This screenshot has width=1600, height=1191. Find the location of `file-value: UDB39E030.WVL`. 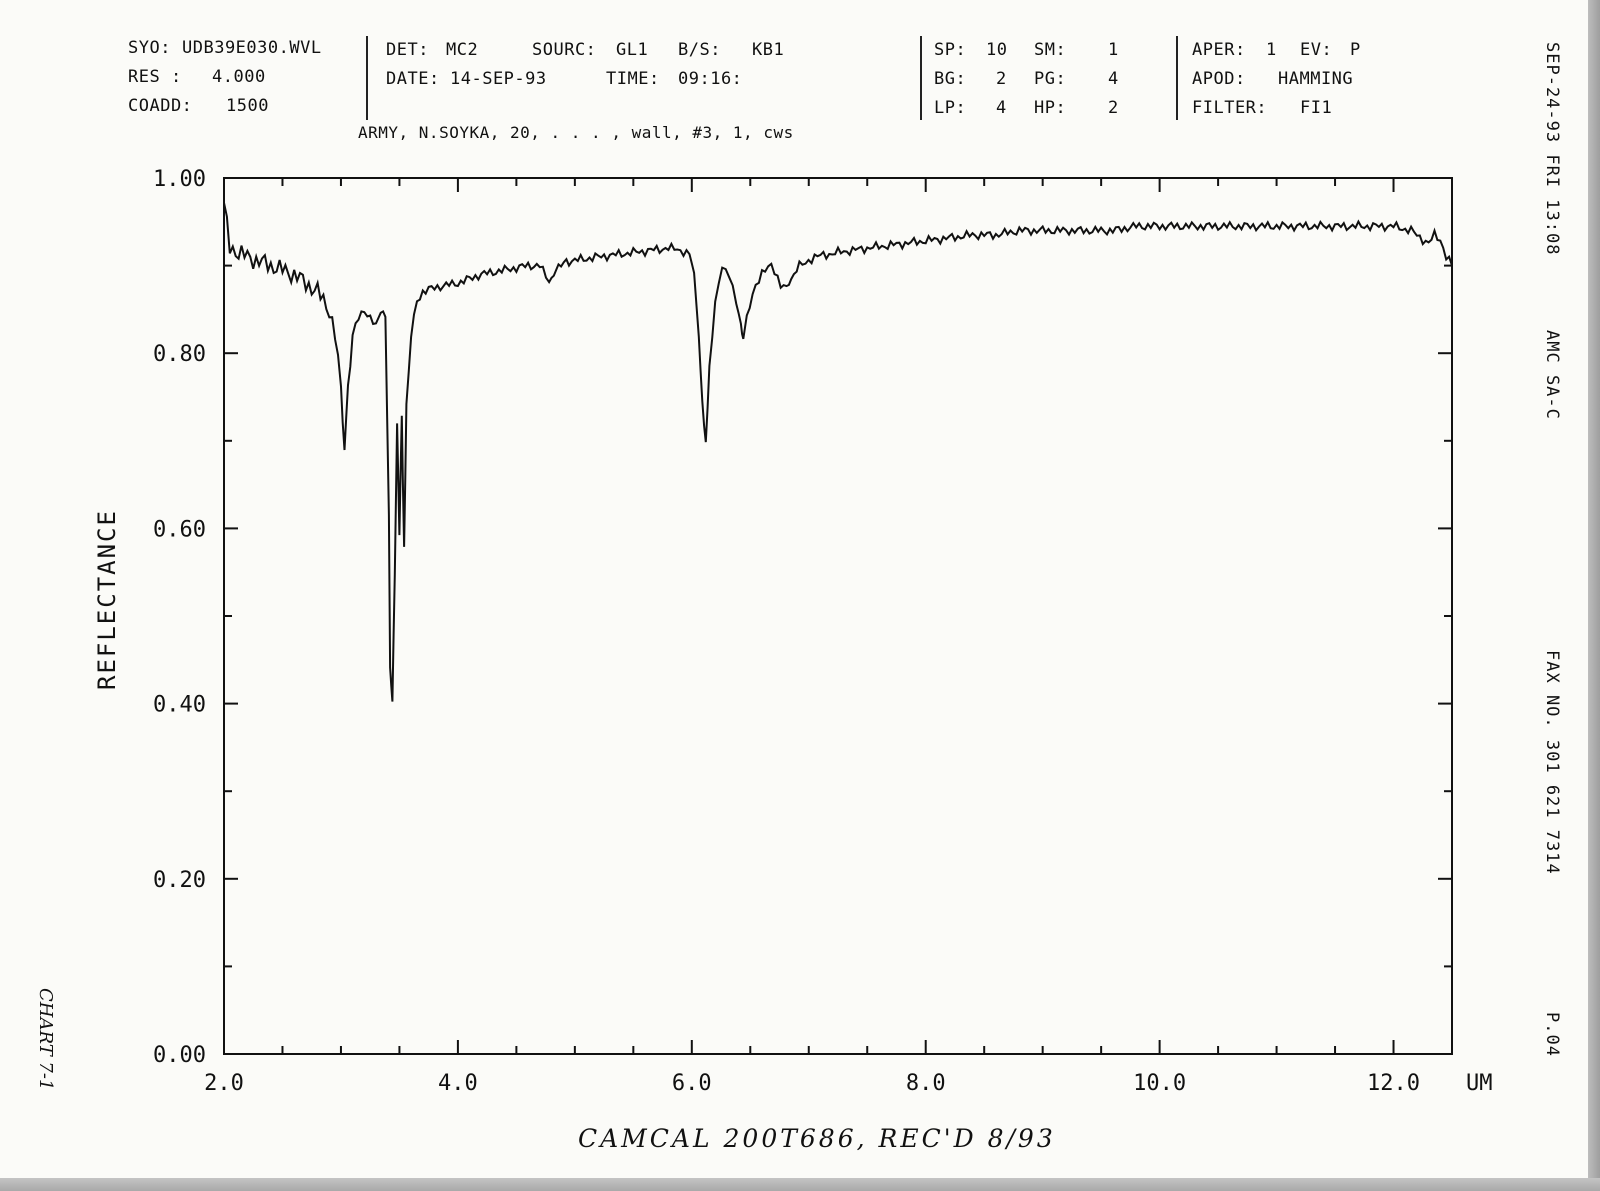

file-value: UDB39E030.WVL is located at coordinates (252, 48).